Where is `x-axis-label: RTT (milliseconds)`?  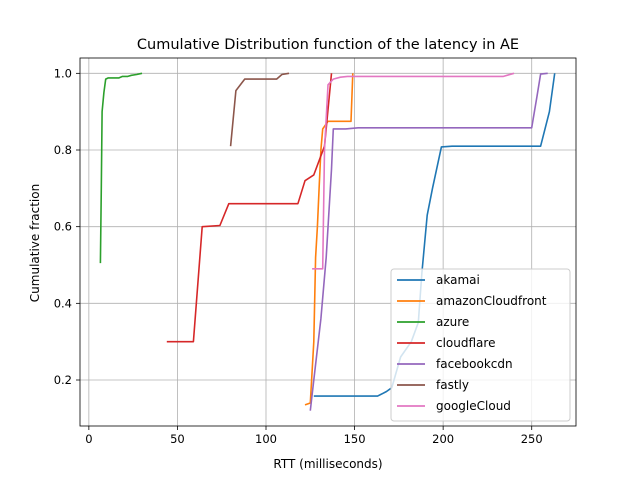
x-axis-label: RTT (milliseconds) is located at coordinates (327, 464).